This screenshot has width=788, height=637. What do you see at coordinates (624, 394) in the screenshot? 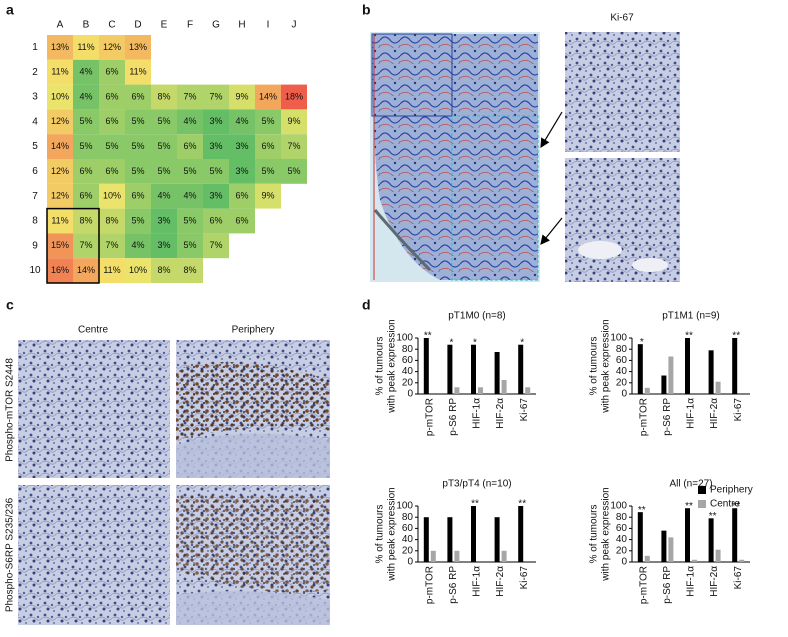
I see `y-tick-label: 0` at bounding box center [624, 394].